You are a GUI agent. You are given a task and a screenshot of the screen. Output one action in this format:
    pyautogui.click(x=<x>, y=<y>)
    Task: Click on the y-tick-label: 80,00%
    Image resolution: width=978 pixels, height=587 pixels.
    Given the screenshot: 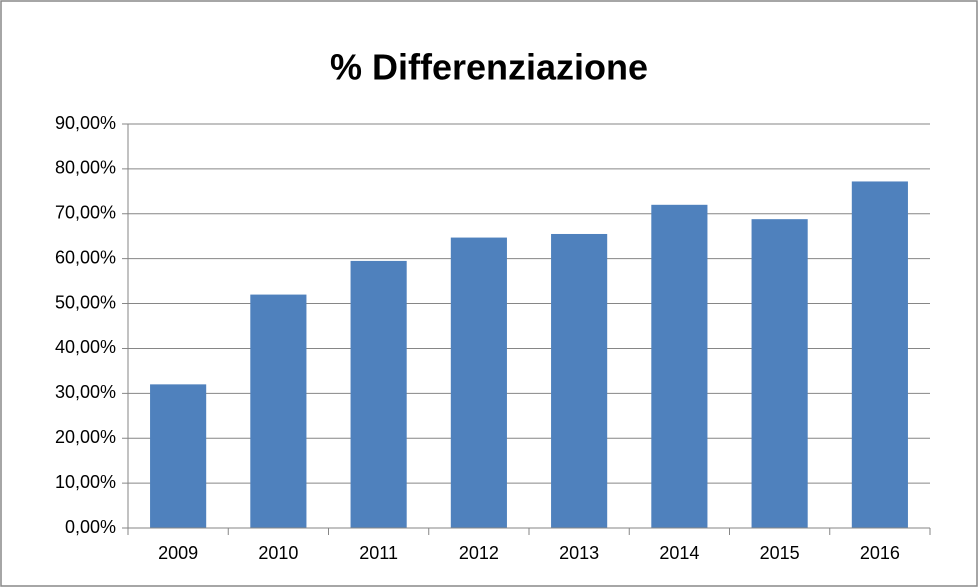 What is the action you would take?
    pyautogui.click(x=85, y=168)
    